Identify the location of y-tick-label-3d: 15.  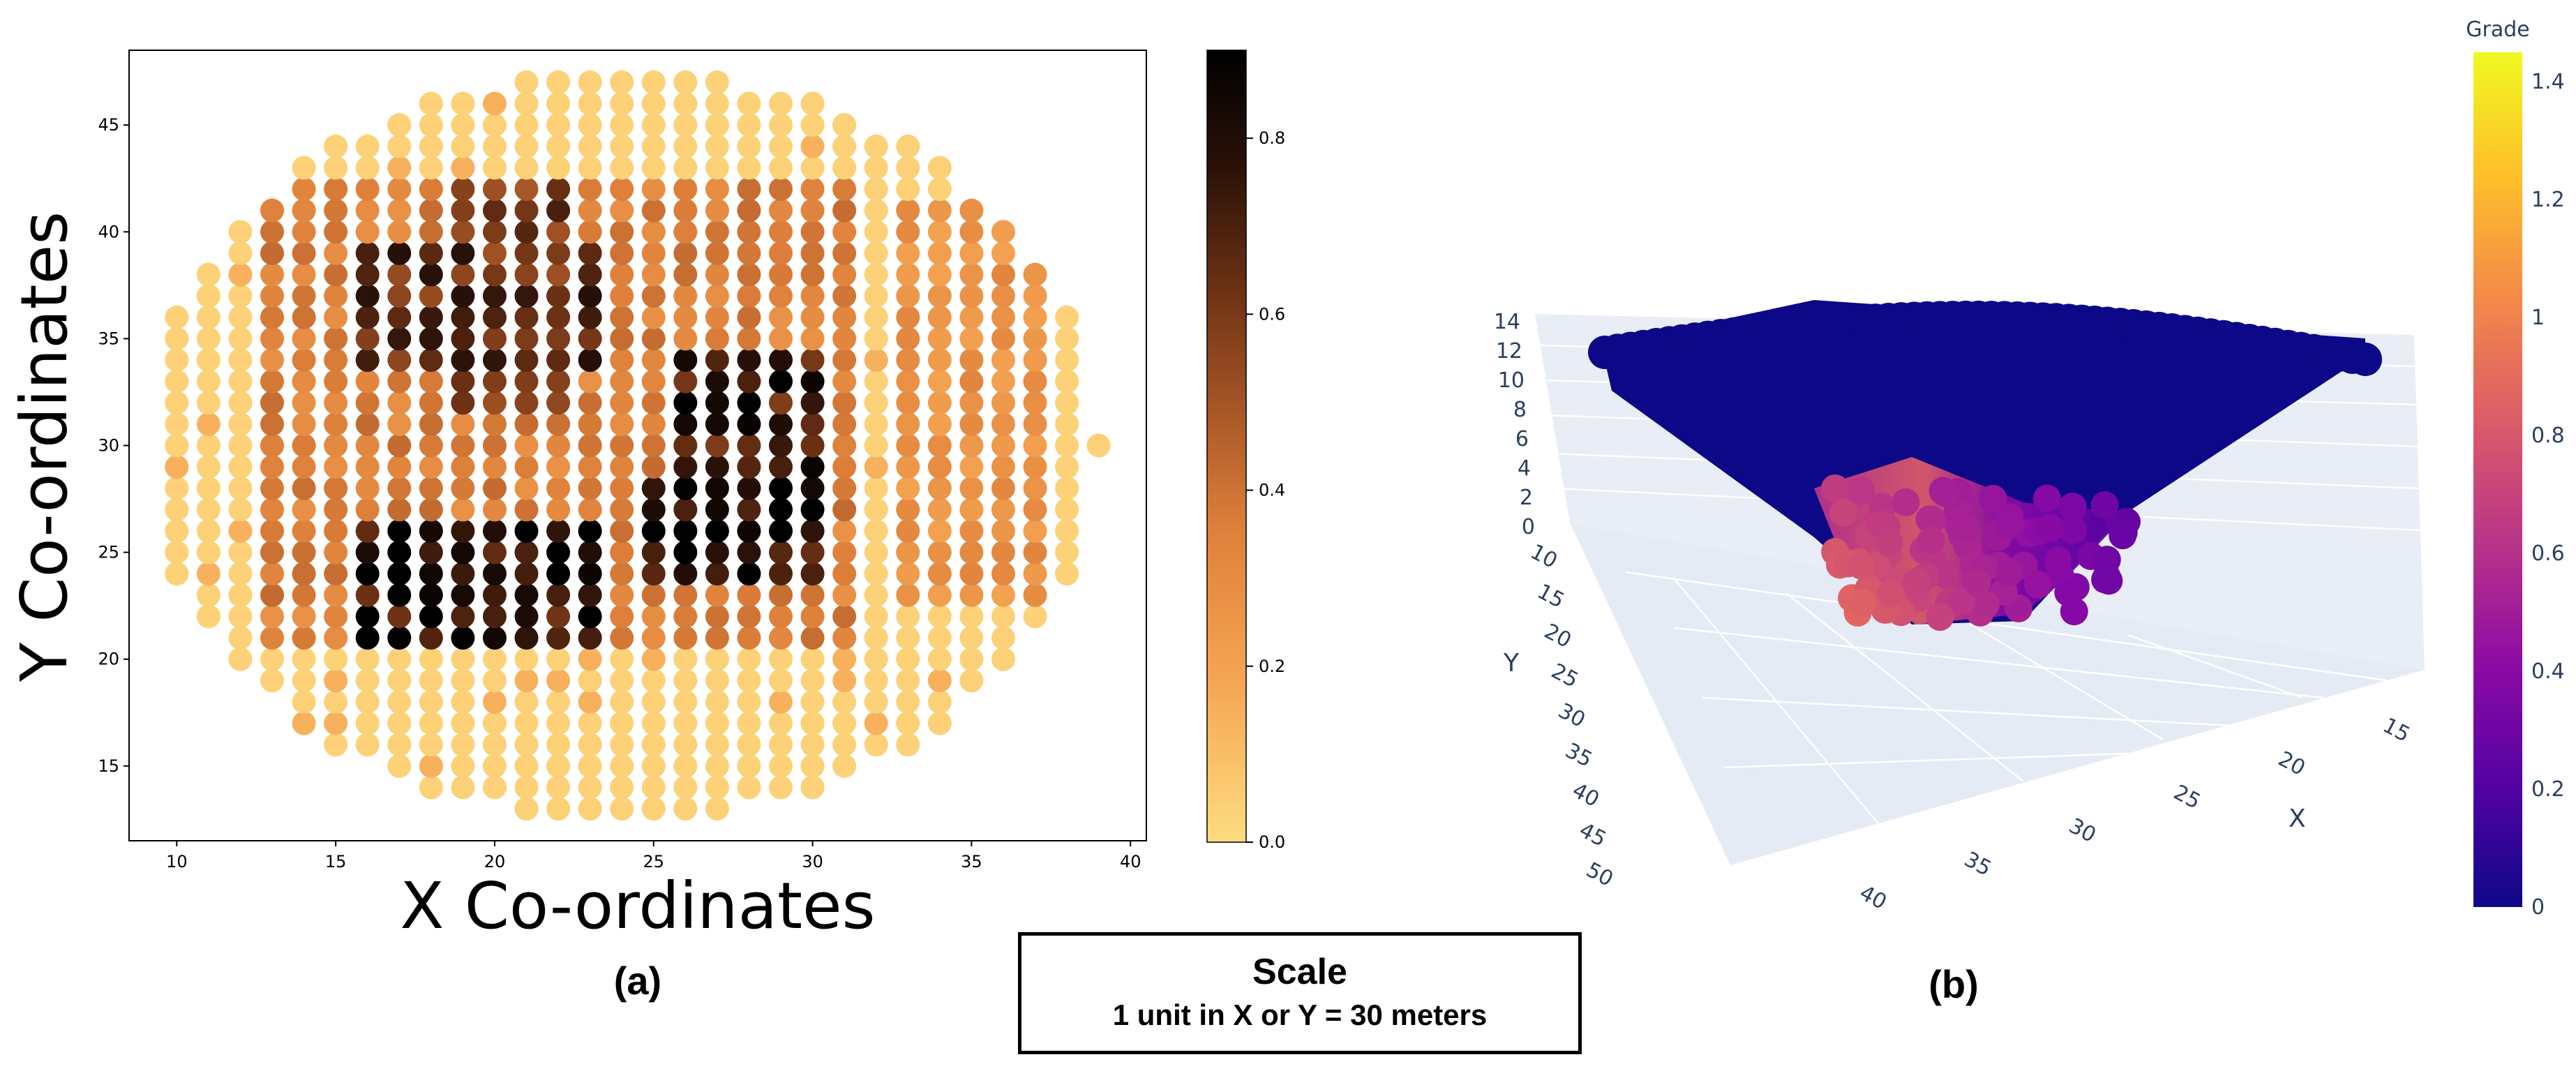
(1551, 596).